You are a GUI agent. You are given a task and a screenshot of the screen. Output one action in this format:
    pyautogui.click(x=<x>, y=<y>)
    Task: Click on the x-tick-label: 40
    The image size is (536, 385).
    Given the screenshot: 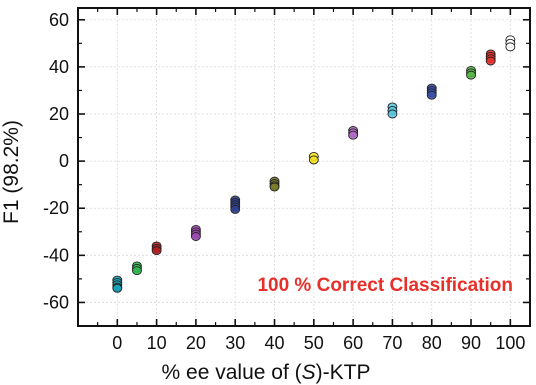 What is the action you would take?
    pyautogui.click(x=275, y=343)
    